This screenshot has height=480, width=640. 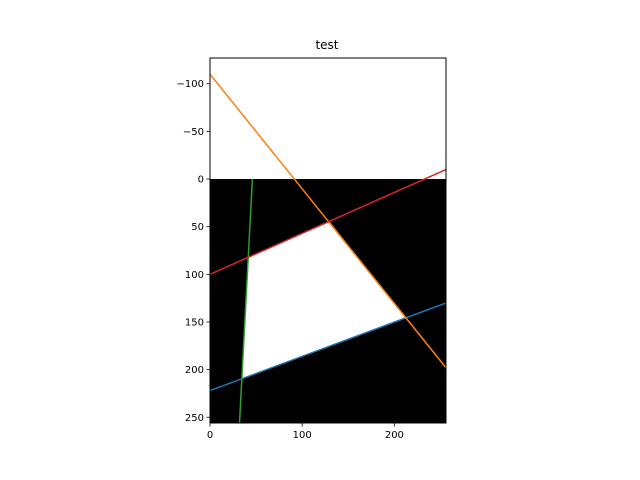 What do you see at coordinates (197, 227) in the screenshot?
I see `y-tick-label: 50` at bounding box center [197, 227].